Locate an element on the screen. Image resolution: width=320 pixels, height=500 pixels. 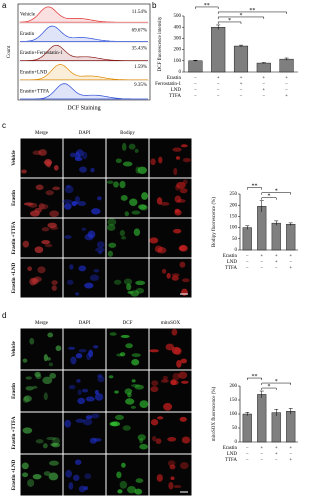
column-header: mitoSOX is located at coordinates (171, 323).